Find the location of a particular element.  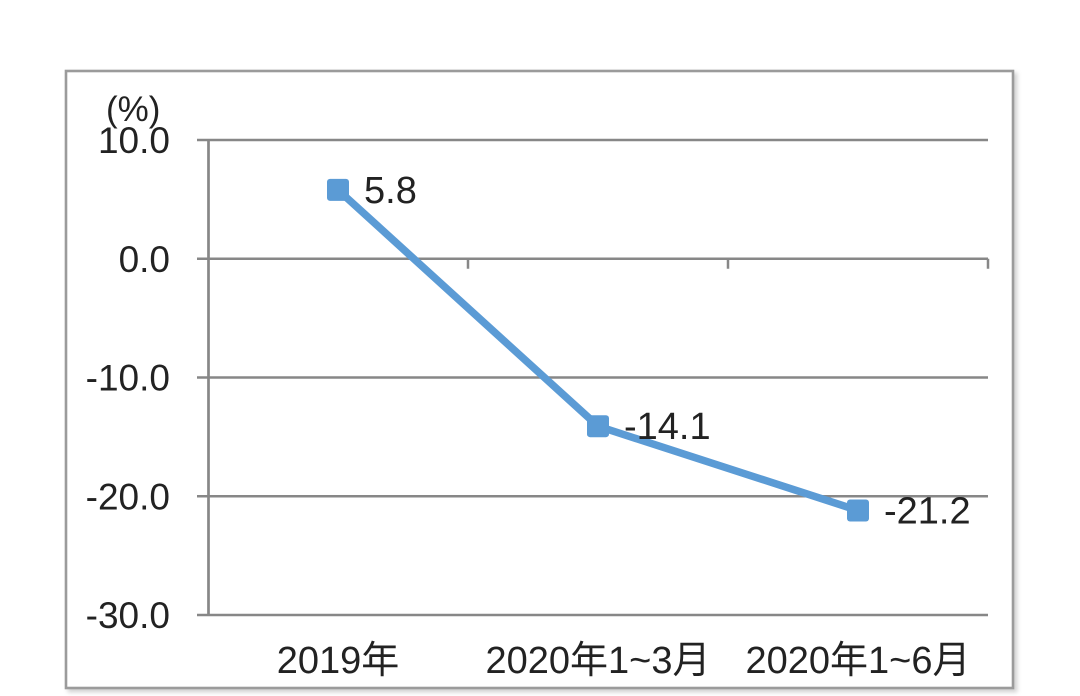

y-tick-label: -10.0 is located at coordinates (128, 378).